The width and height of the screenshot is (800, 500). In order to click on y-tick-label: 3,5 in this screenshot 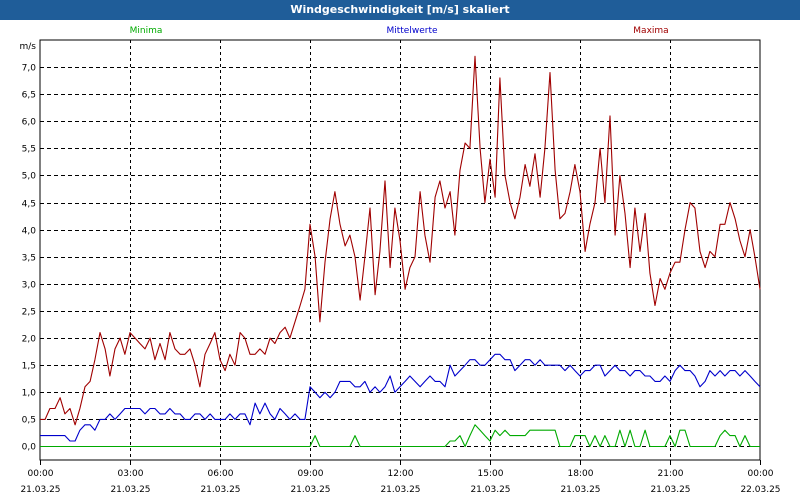, I will do `click(29, 259)`.